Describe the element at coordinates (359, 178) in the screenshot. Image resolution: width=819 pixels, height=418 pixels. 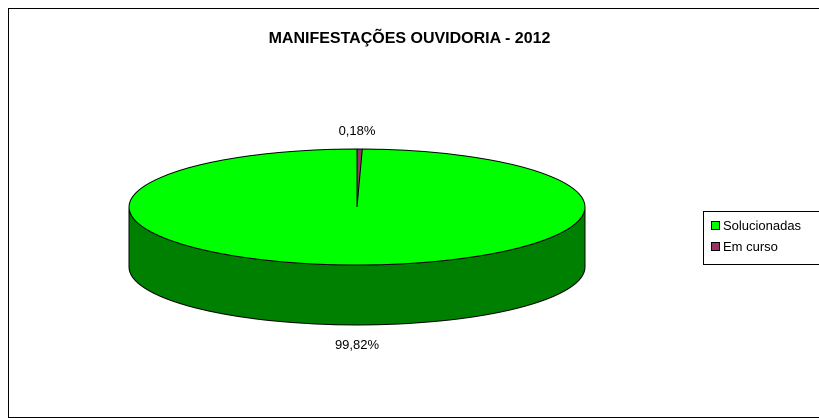
I see `pie-slice-em-curso` at that location.